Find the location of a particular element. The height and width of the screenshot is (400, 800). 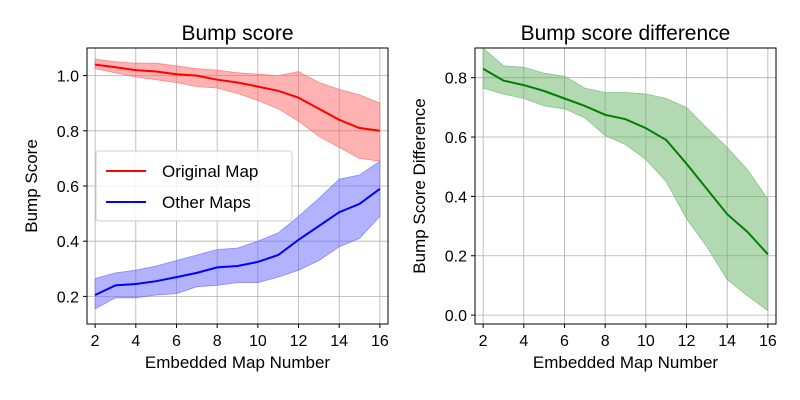

y-axis-label: Bump Score is located at coordinates (31, 186).